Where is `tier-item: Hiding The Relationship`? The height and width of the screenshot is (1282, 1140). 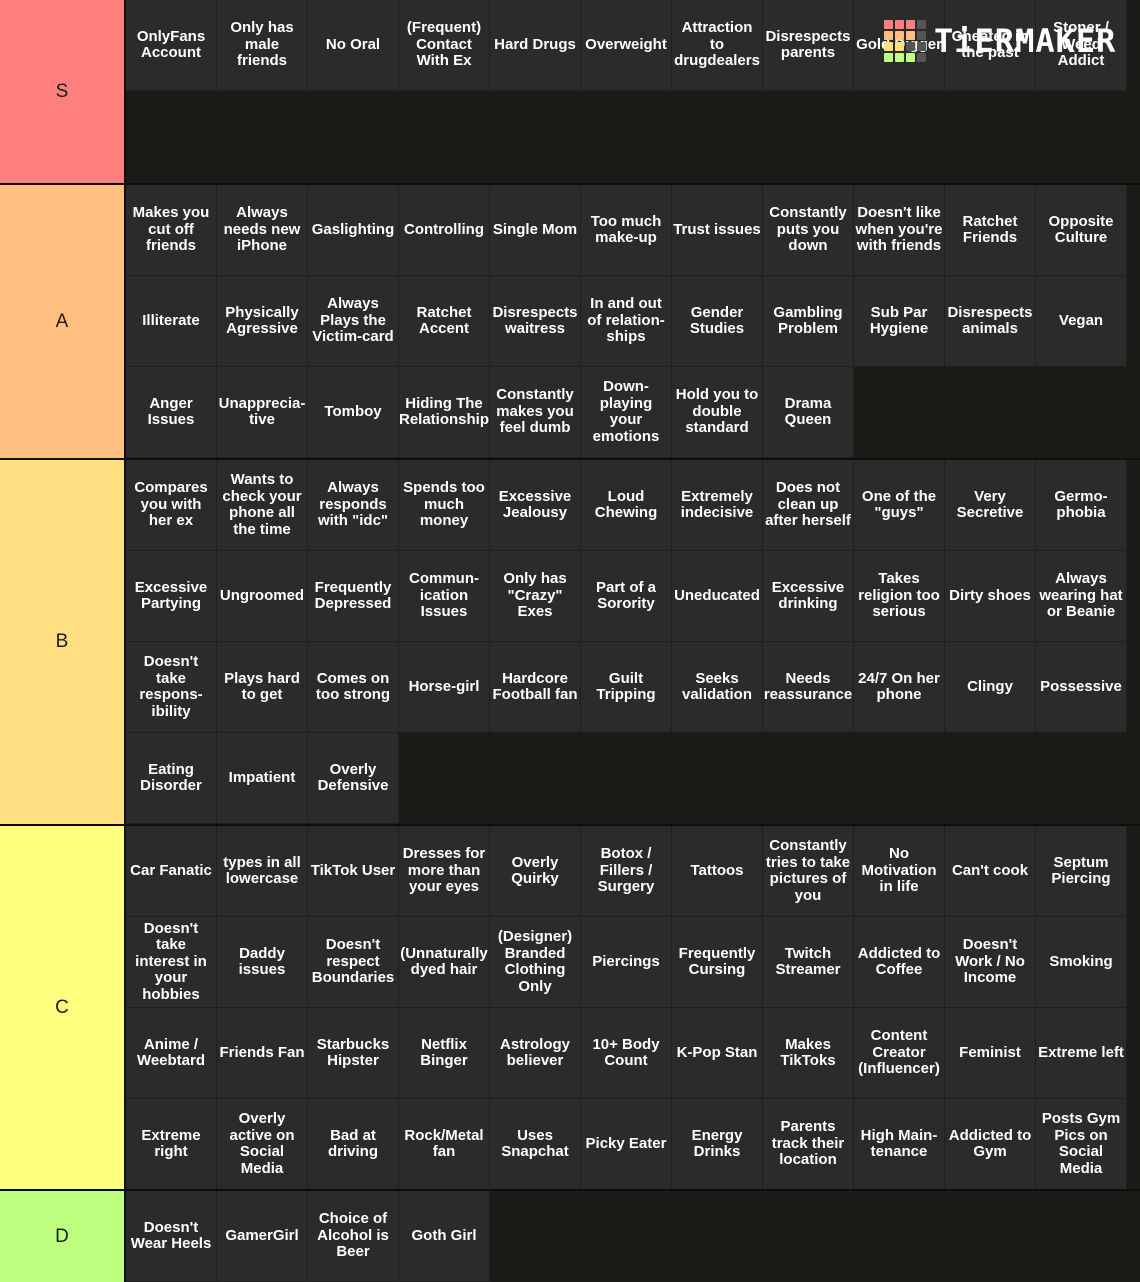
tier-item: Hiding The Relationship is located at coordinates (444, 412).